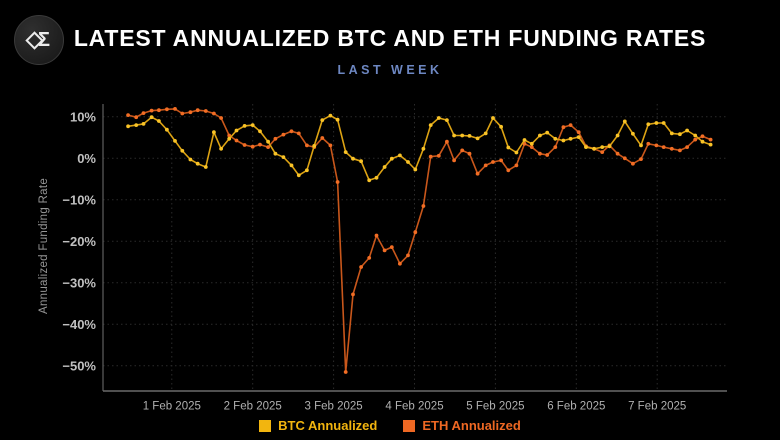 Image resolution: width=780 pixels, height=440 pixels. Describe the element at coordinates (79, 282) in the screenshot. I see `y-tick-label: −30%` at that location.